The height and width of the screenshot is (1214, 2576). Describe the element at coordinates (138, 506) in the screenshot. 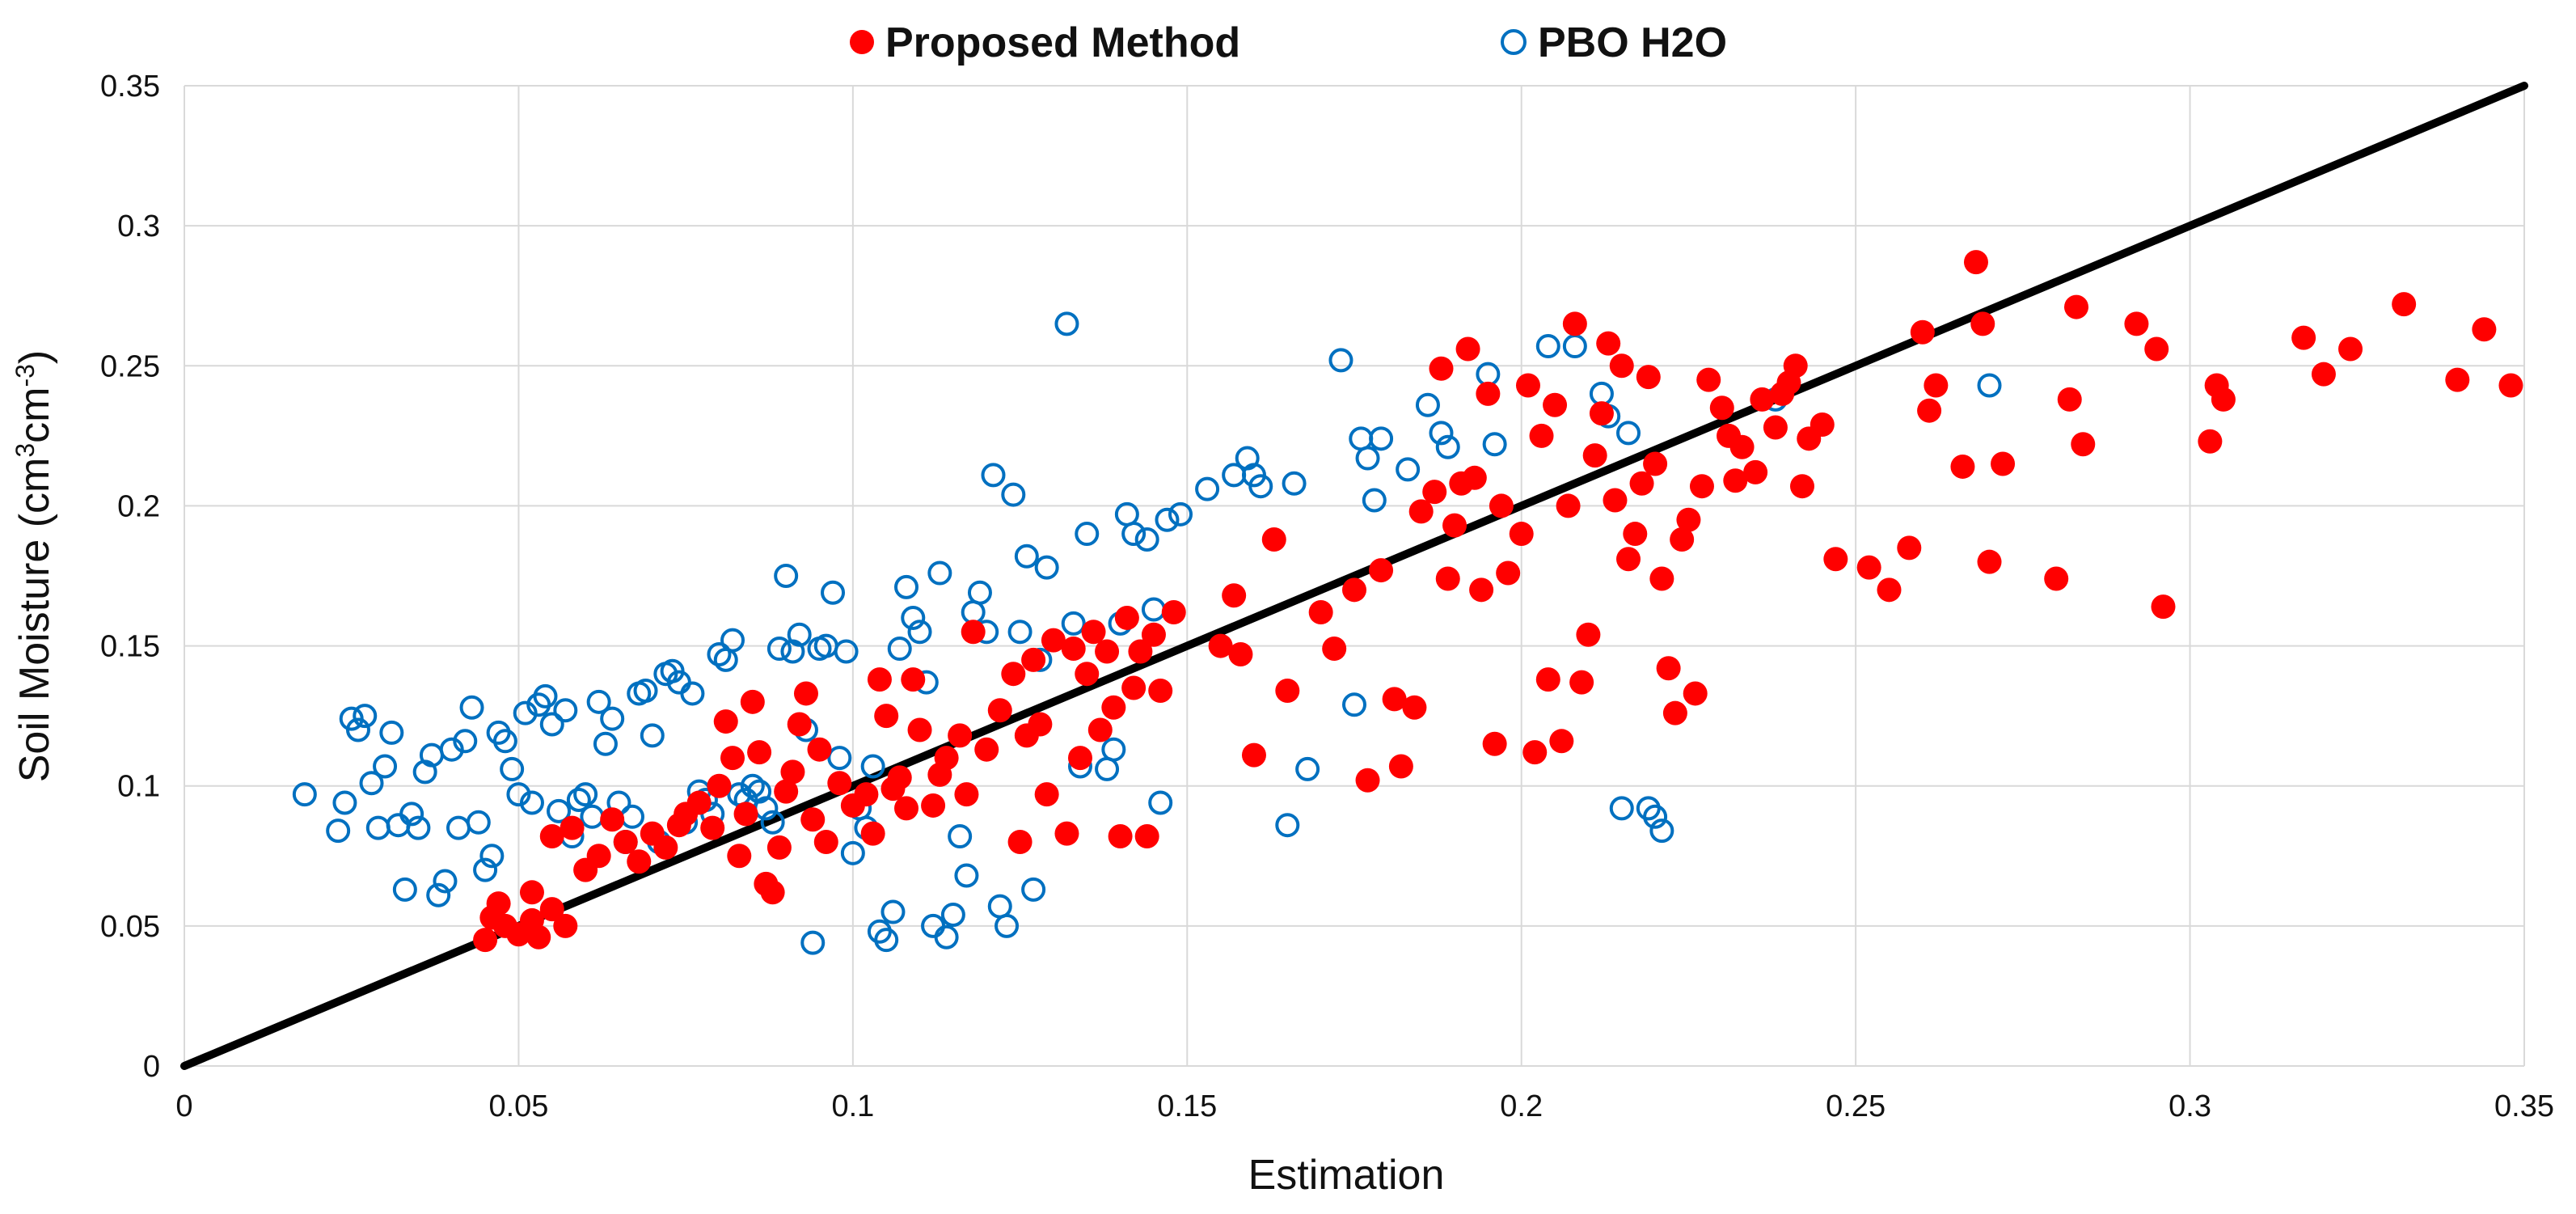

I see `y-tick-label: 0.2` at that location.